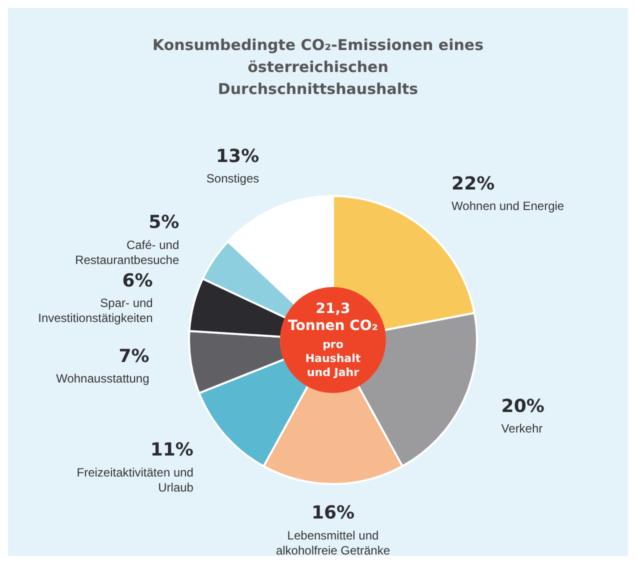  I want to click on data-label: 5%, so click(164, 223).